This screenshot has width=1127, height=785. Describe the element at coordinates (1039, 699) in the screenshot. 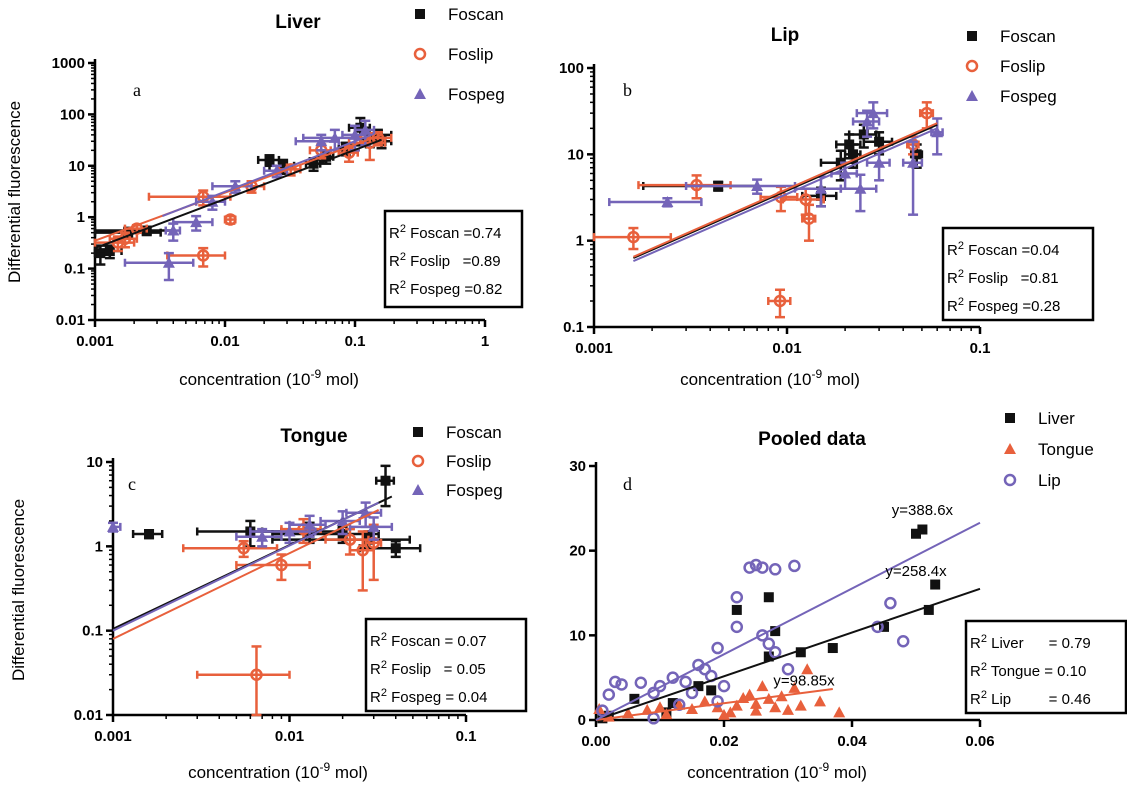

I see `r-squared-text: Lip = 0.46` at that location.